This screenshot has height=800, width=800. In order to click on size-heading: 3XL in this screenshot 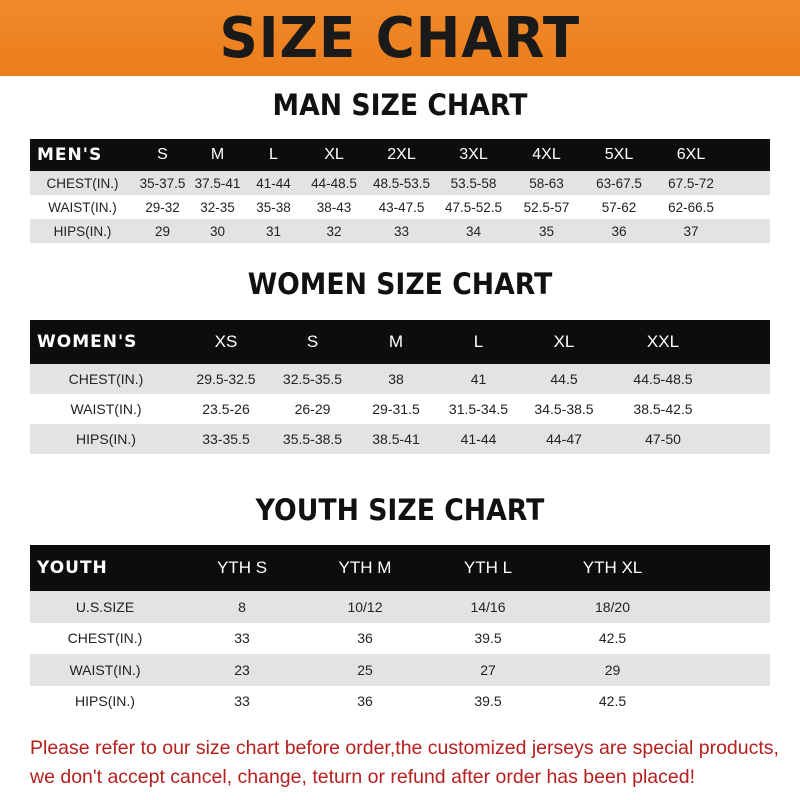, I will do `click(473, 154)`.